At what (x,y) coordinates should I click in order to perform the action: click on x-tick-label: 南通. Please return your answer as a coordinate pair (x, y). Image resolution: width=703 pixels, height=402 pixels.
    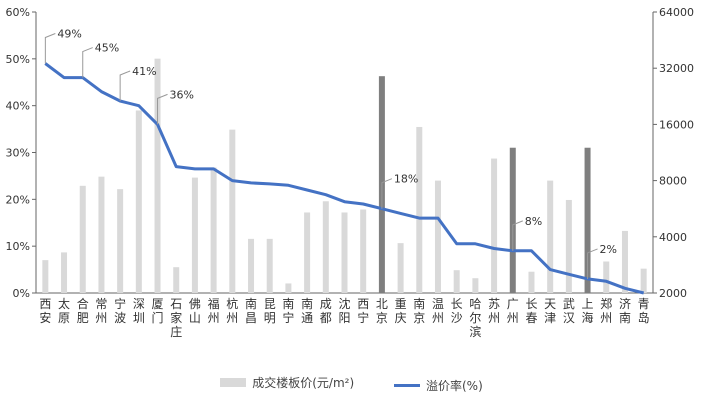
    Looking at the image, I should click on (307, 310).